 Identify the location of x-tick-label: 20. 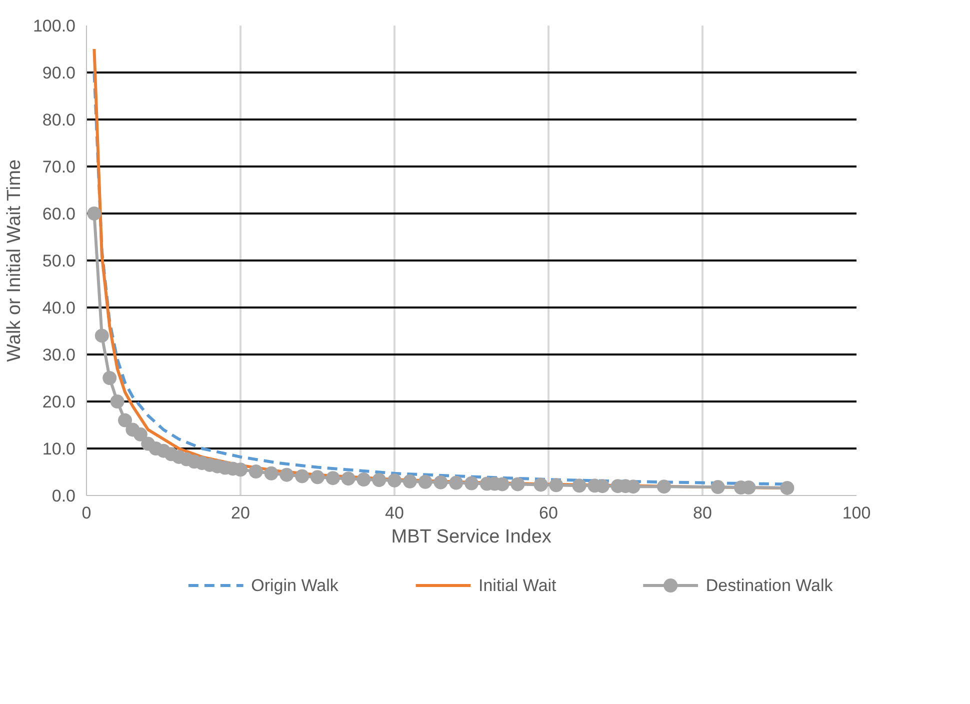
(240, 513).